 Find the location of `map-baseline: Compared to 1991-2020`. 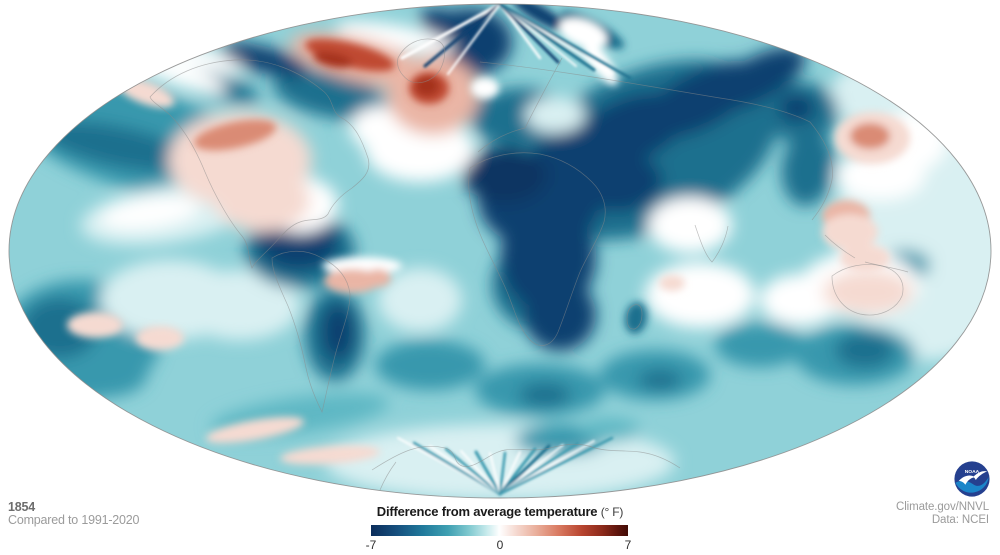

map-baseline: Compared to 1991-2020 is located at coordinates (74, 520).